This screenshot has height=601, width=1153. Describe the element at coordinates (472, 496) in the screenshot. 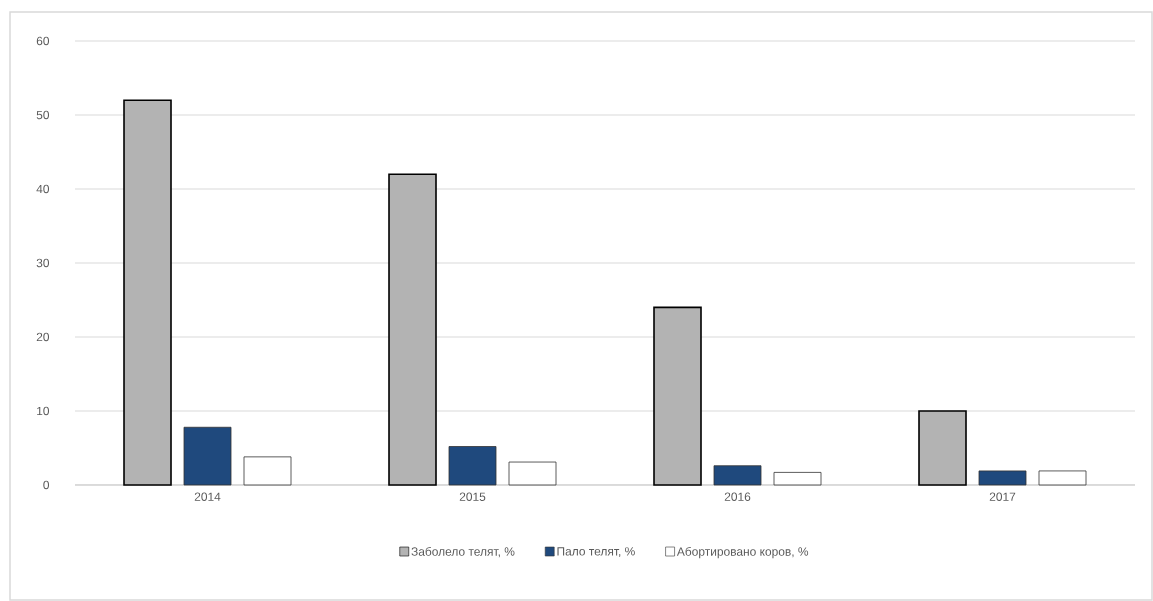

I see `x-tick-label: 2015` at that location.